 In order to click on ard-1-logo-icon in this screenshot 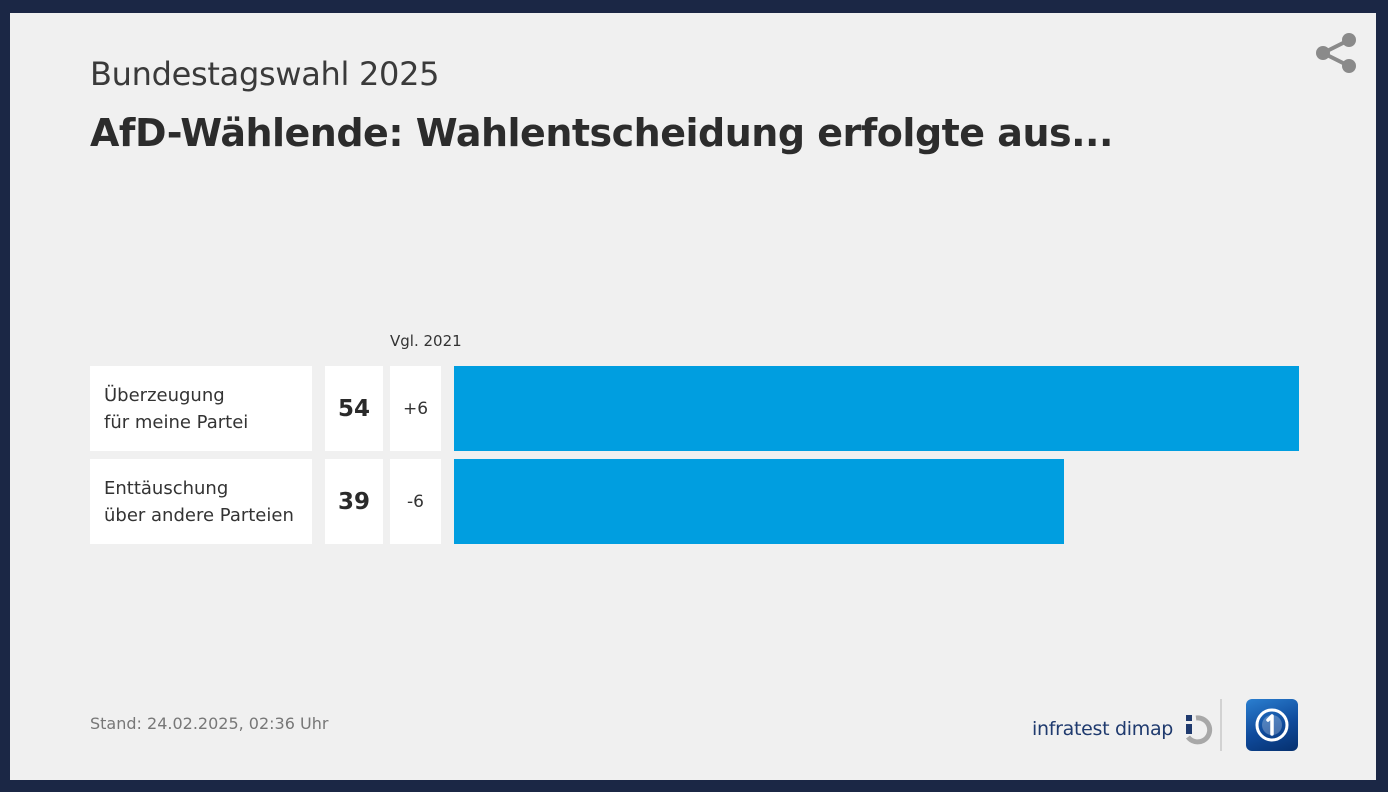, I will do `click(1272, 725)`.